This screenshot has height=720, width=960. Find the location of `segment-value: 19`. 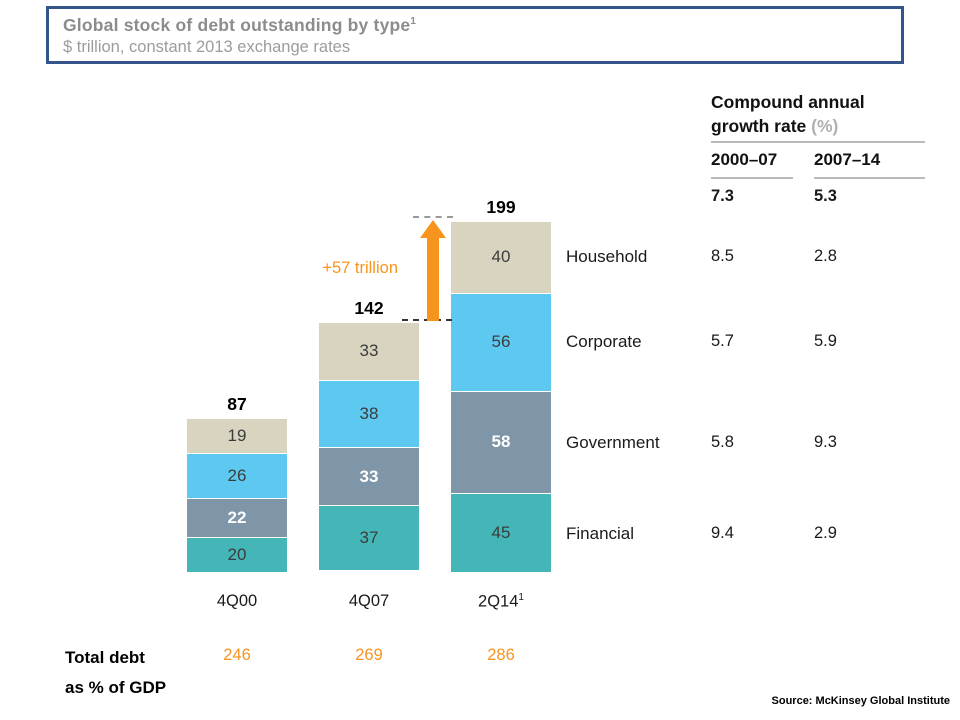

segment-value: 19 is located at coordinates (237, 435).